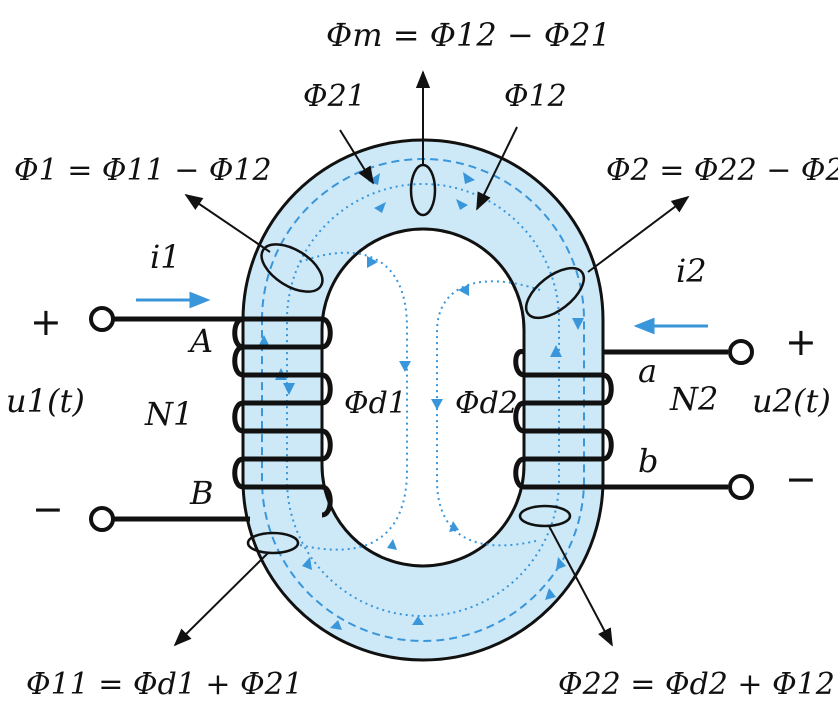 The image size is (838, 714). Describe the element at coordinates (292, 268) in the screenshot. I see `cross-section-left-top` at that location.